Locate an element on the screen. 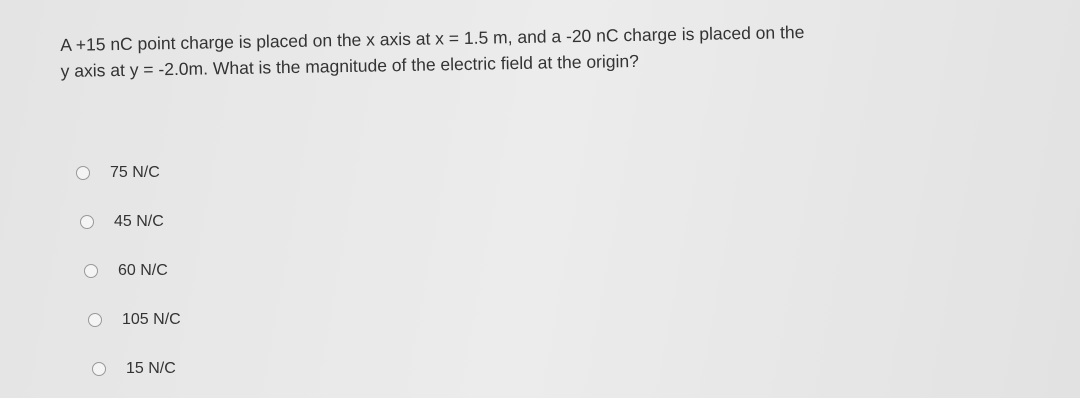 The height and width of the screenshot is (398, 1080). option: 75 N/C is located at coordinates (128, 172).